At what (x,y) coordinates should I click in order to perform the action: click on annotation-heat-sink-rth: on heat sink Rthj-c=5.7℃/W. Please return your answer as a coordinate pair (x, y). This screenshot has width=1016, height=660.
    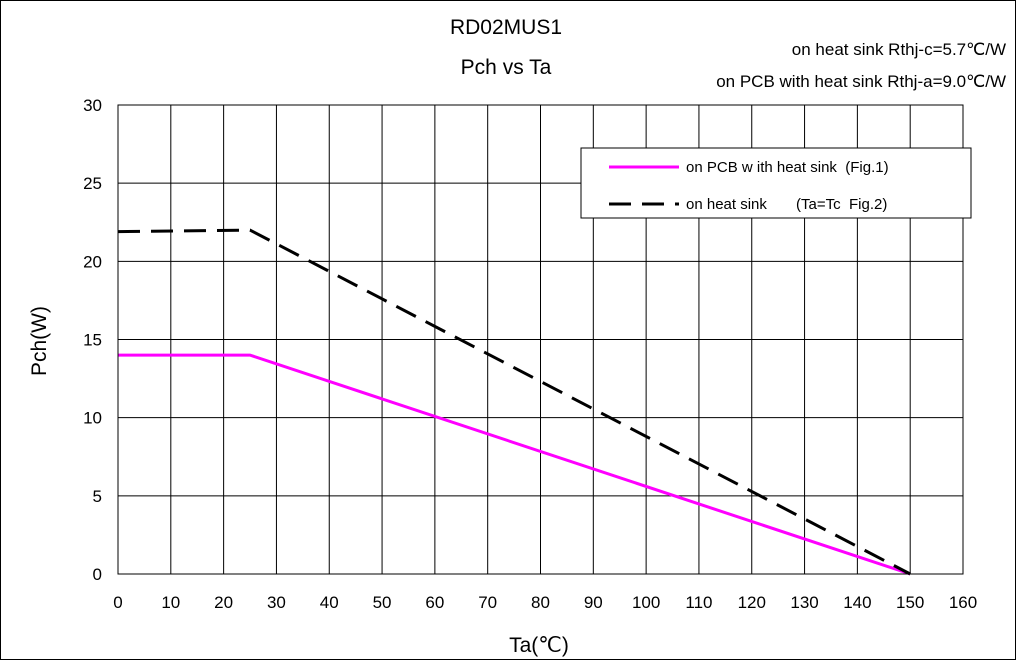
    Looking at the image, I should click on (899, 49).